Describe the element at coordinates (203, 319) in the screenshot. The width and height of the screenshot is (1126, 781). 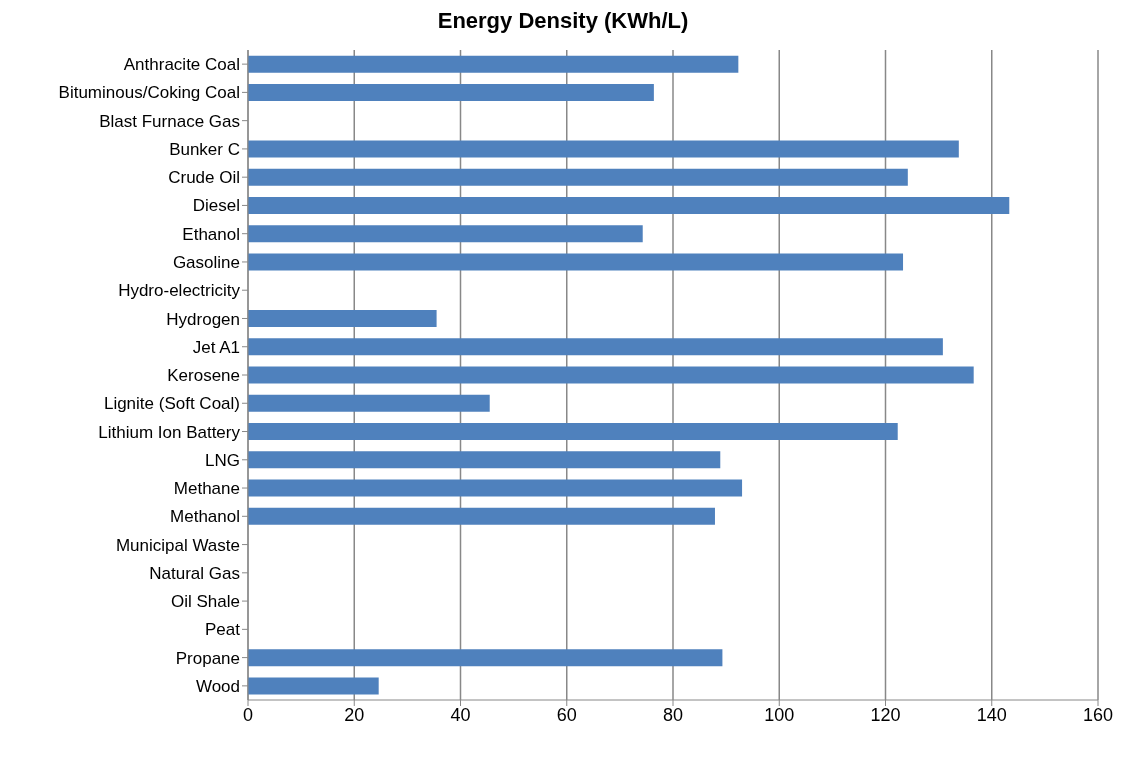
I see `y-tick-label: Hydrogen` at that location.